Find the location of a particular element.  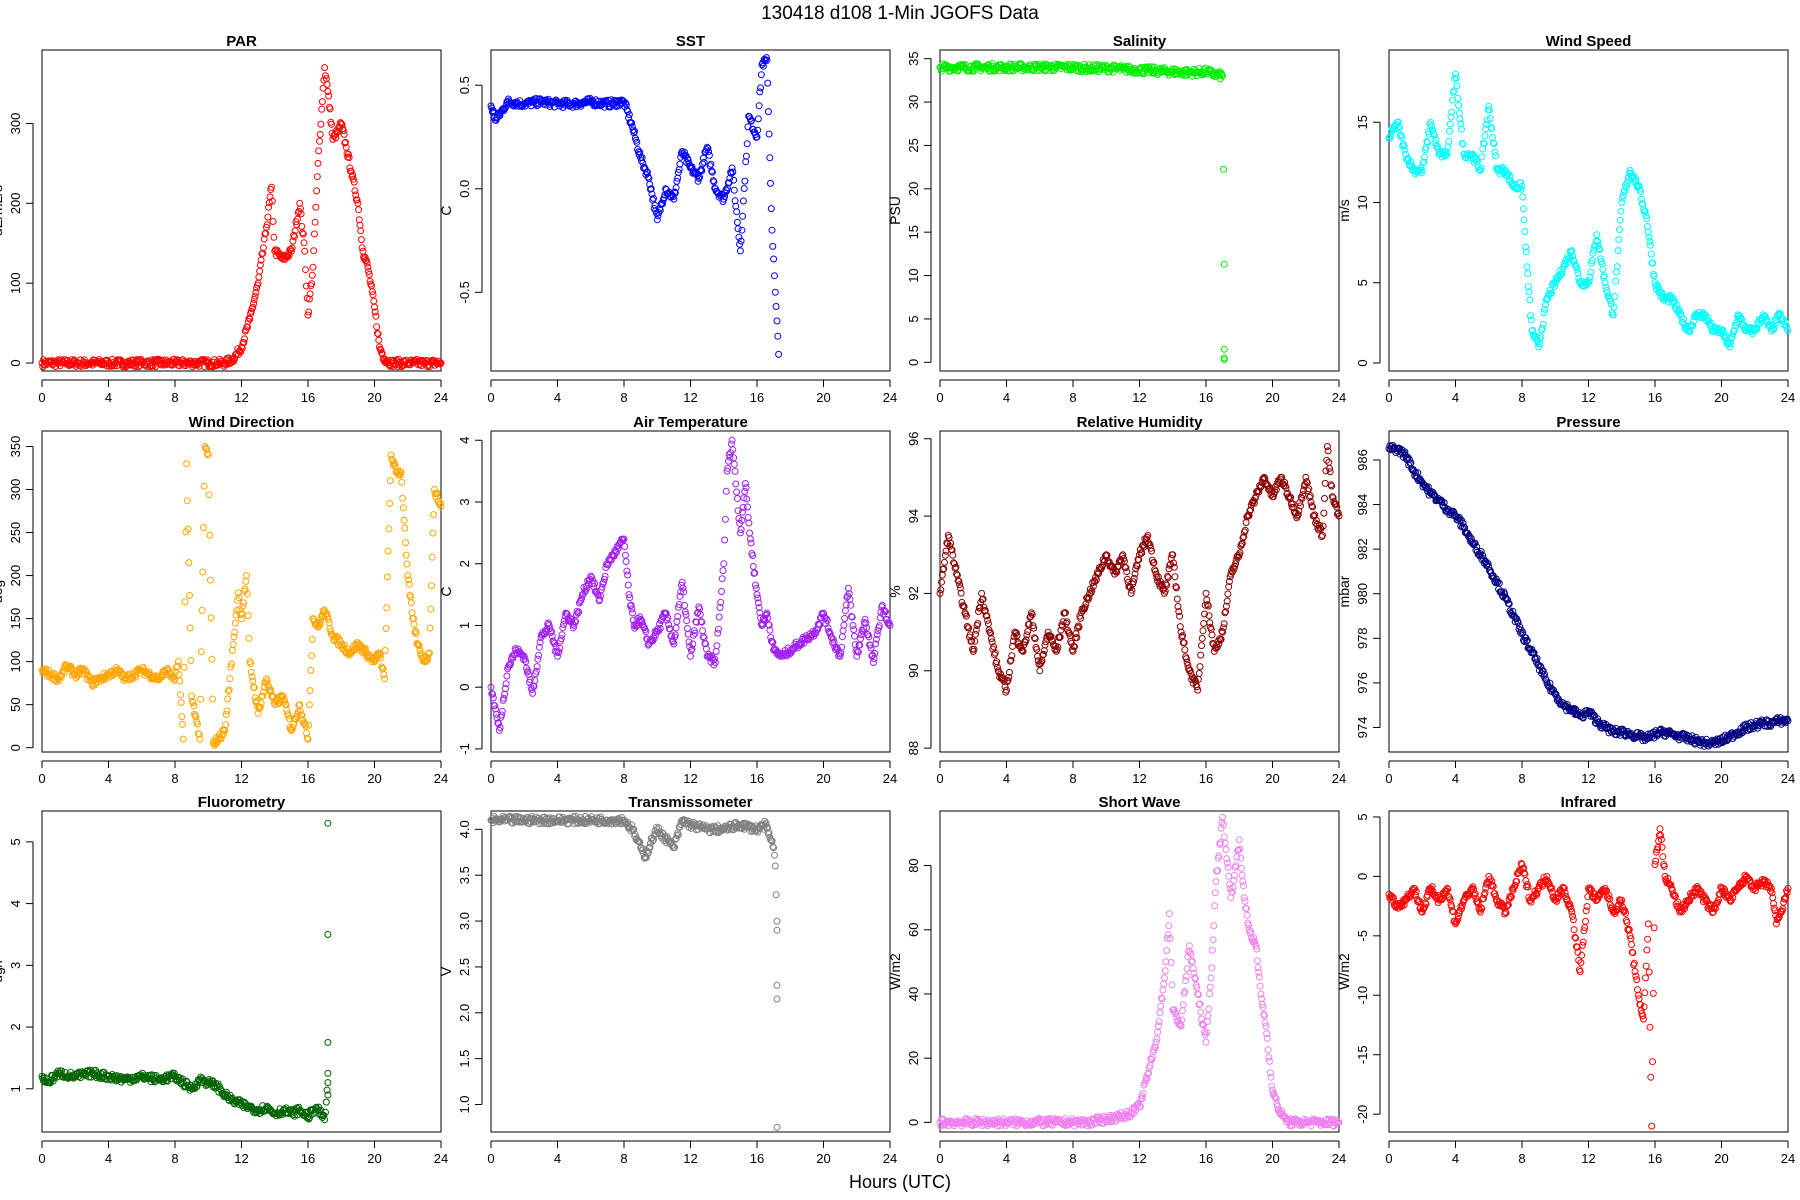

wind-direction-ylabel: deg is located at coordinates (2, 591).